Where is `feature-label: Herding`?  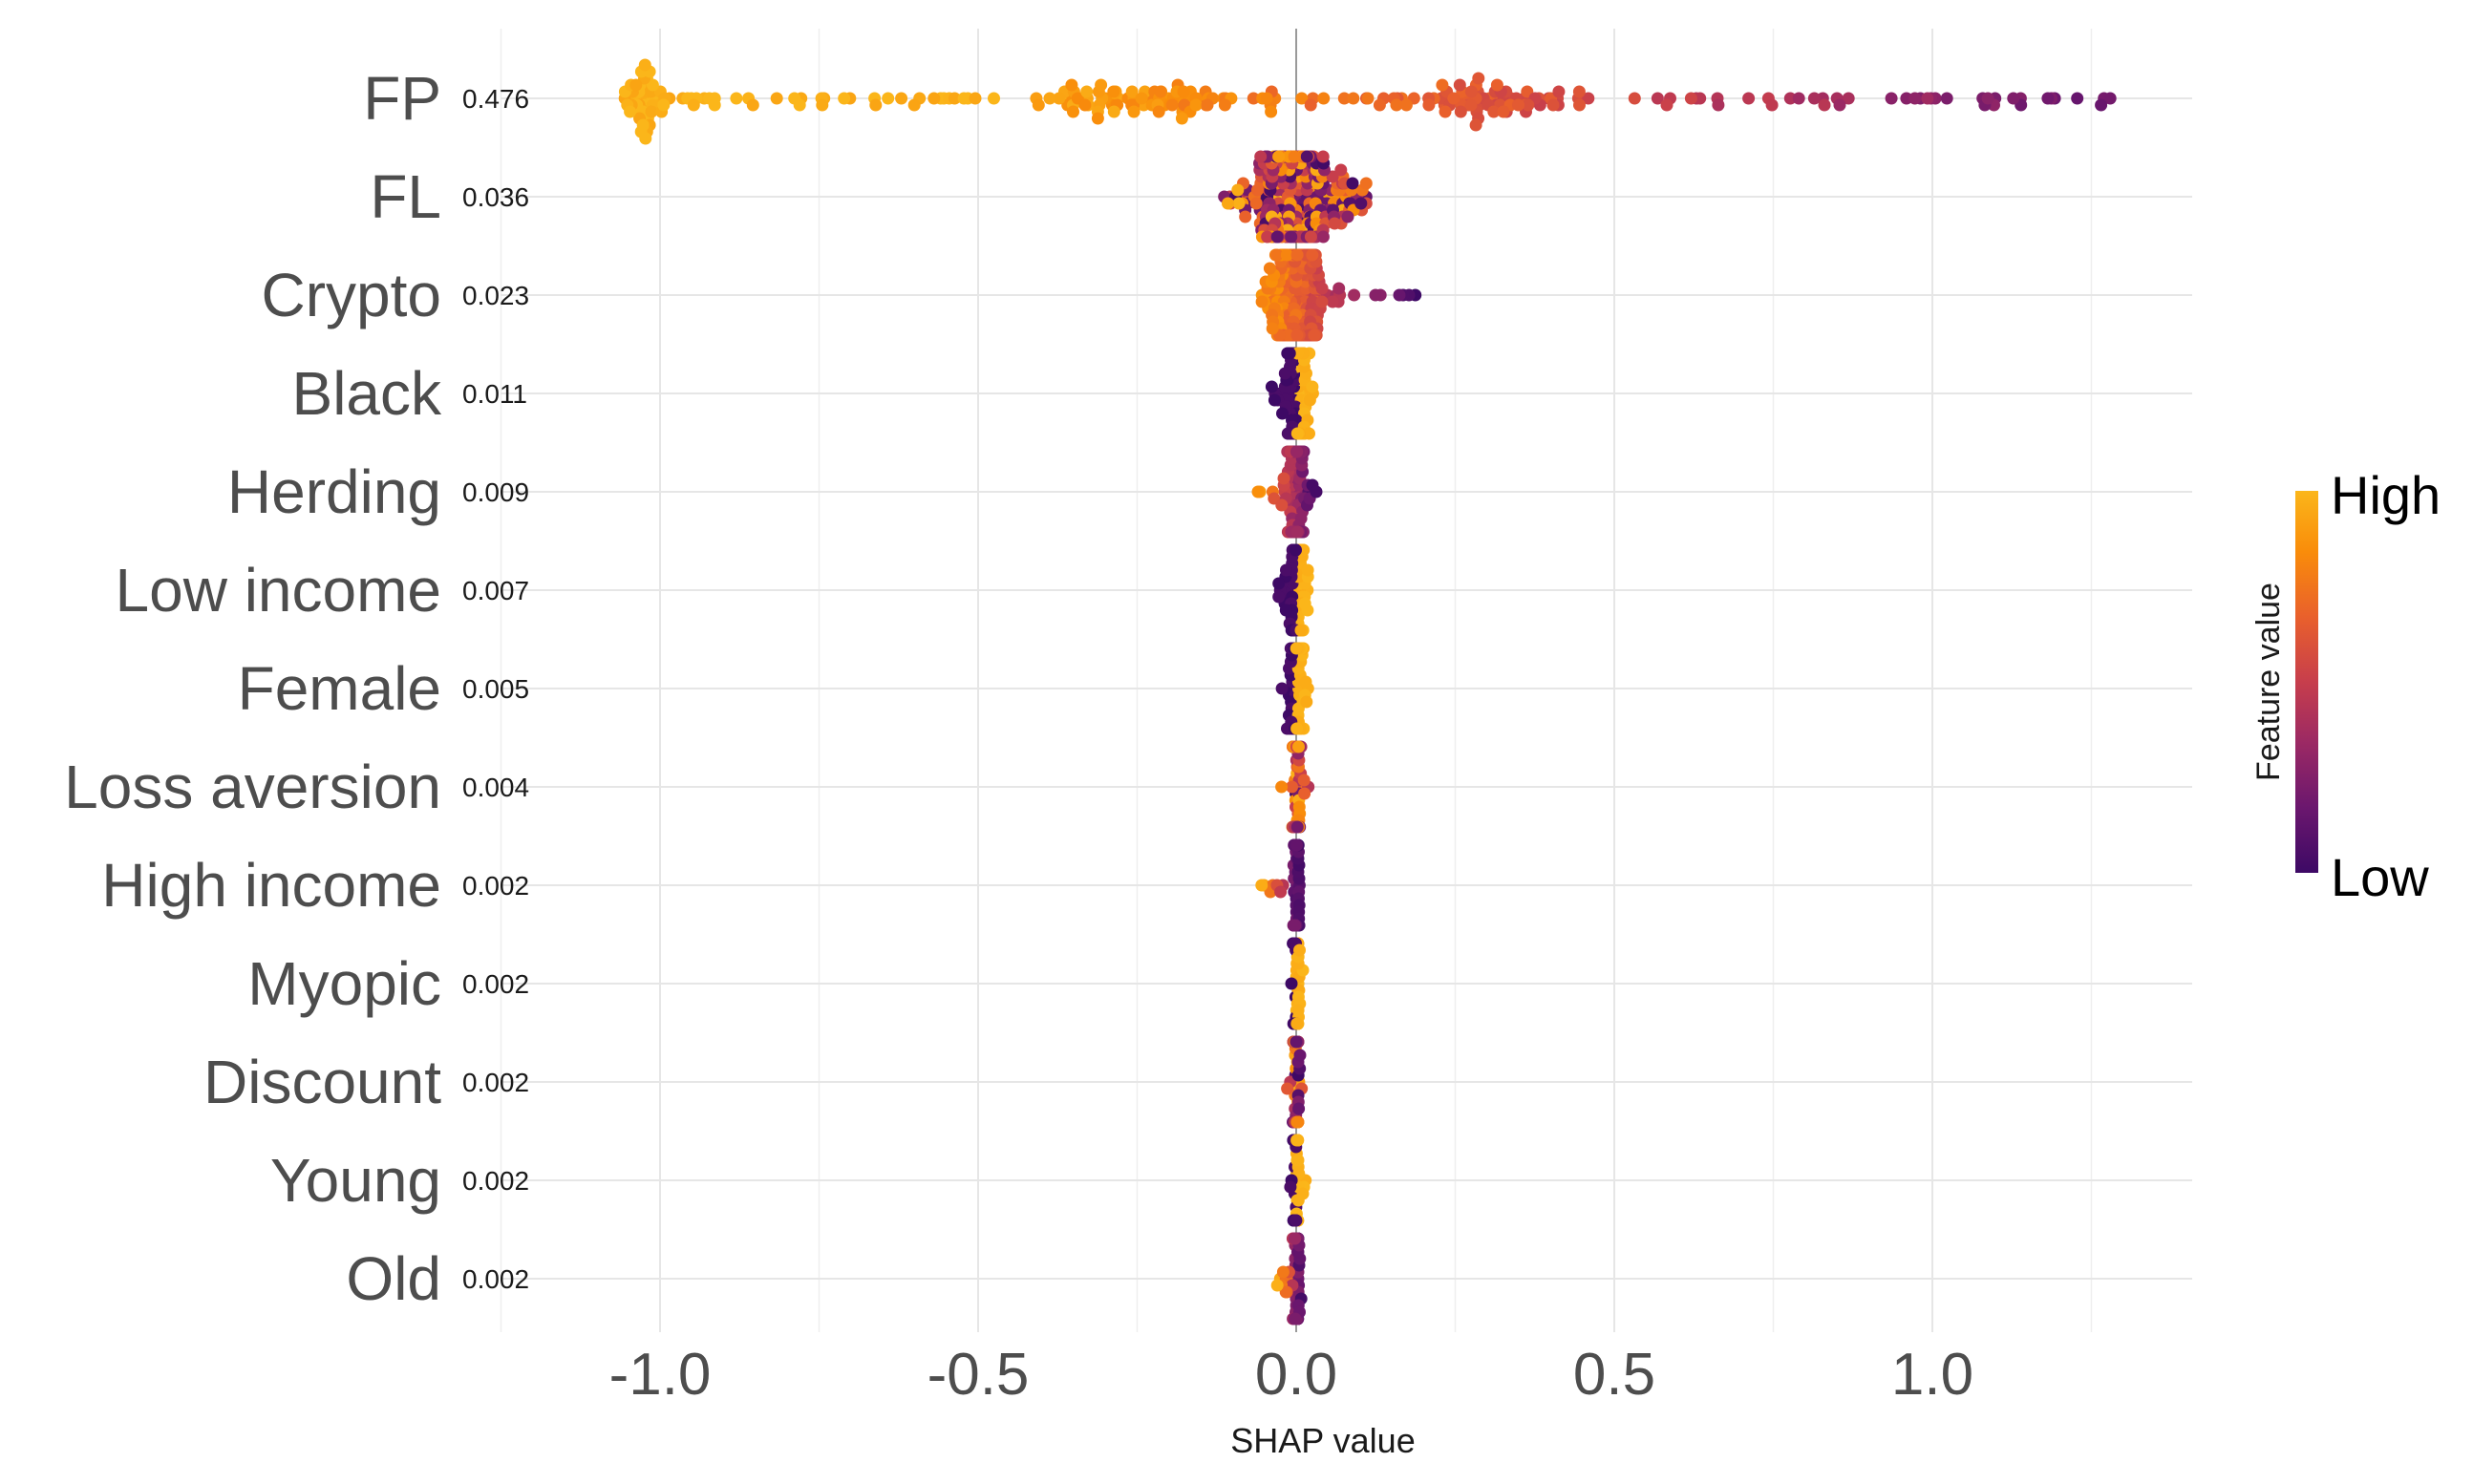
feature-label: Herding is located at coordinates (334, 492).